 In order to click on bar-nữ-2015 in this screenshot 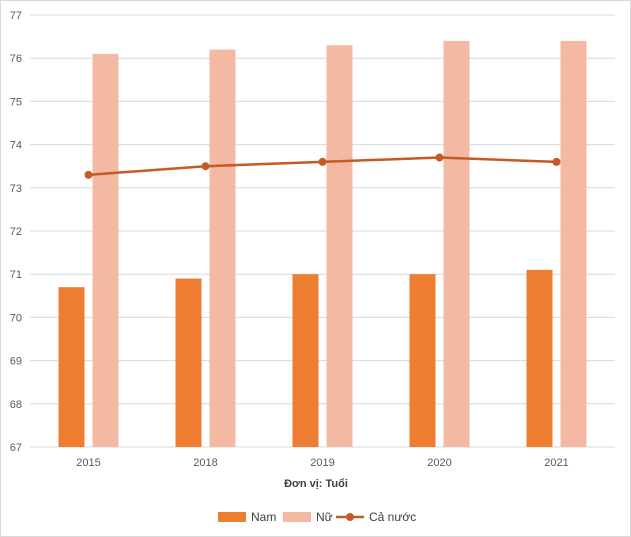, I will do `click(105, 250)`.